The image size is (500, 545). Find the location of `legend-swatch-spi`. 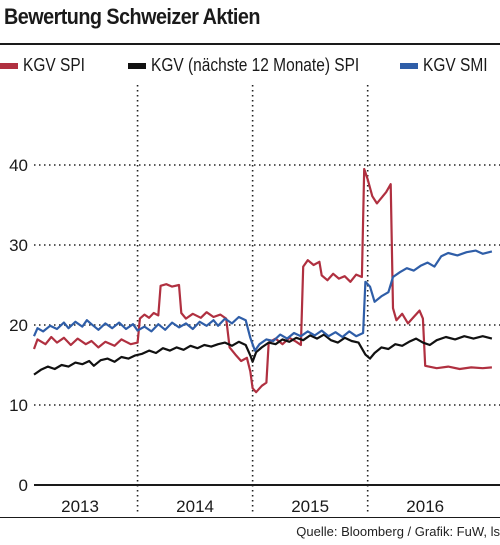

legend-swatch-spi is located at coordinates (9, 65).